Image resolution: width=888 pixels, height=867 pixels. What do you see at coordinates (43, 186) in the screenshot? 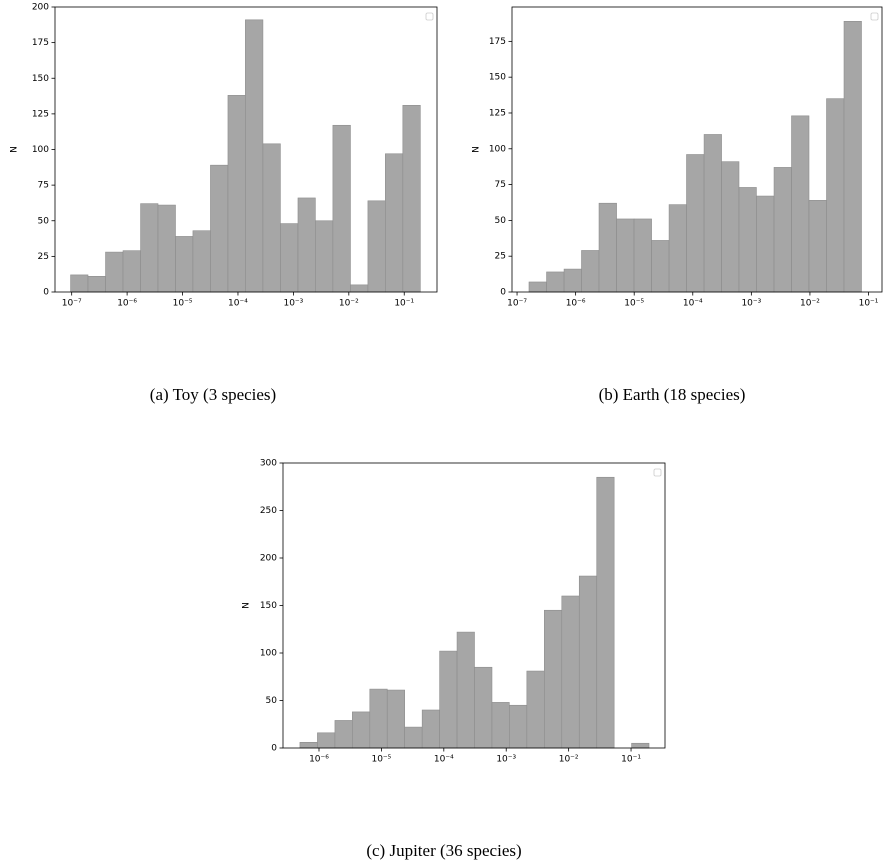
I see `y-tick-label: 75` at bounding box center [43, 186].